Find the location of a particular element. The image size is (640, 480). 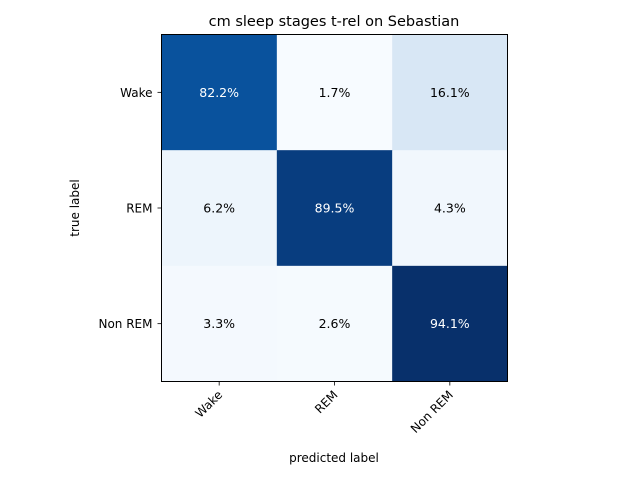

cell-value-label: 82.2% is located at coordinates (219, 92).